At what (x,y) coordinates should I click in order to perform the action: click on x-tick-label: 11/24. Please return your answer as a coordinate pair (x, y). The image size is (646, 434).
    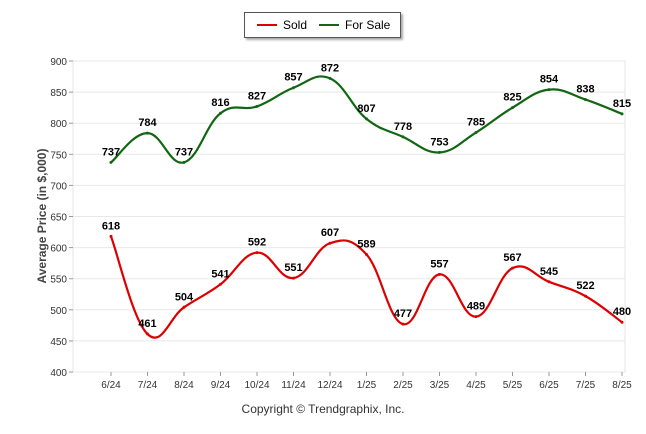
    Looking at the image, I should click on (293, 385).